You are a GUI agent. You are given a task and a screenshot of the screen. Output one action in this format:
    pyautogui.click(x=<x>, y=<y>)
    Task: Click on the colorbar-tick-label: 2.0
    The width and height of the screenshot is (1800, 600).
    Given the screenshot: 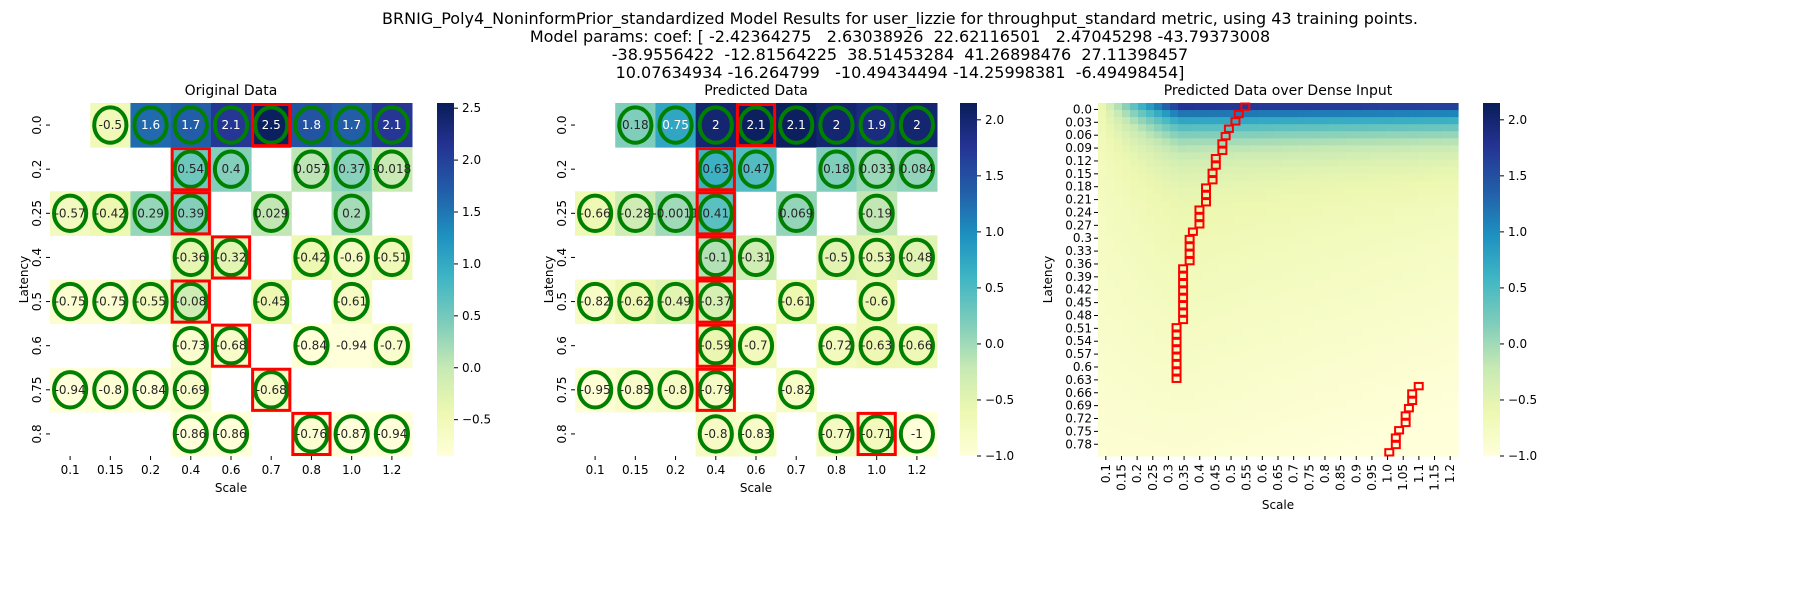 What is the action you would take?
    pyautogui.click(x=471, y=160)
    